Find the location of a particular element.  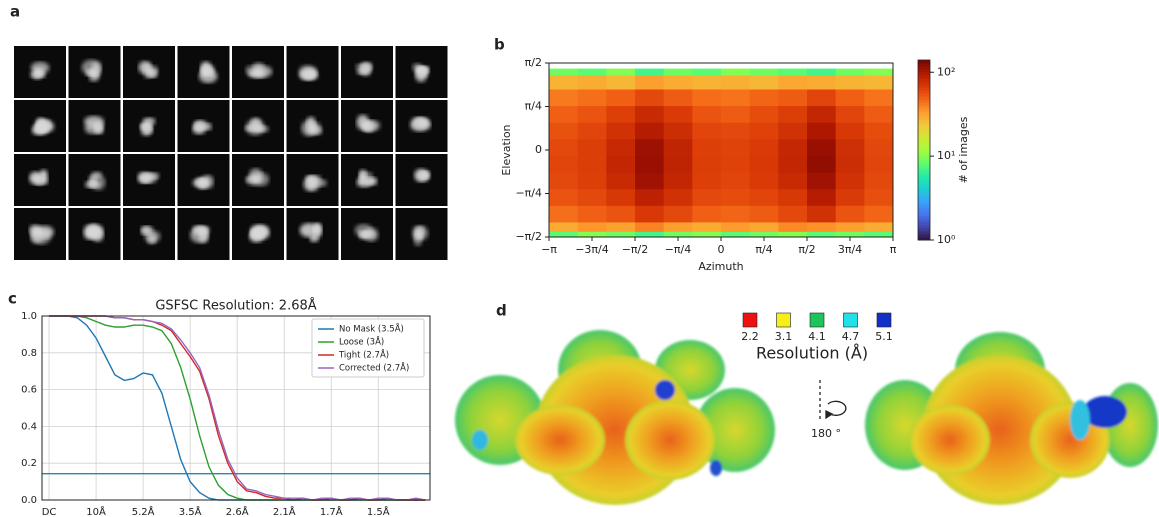

y-tick-label: 0.2 is located at coordinates (29, 463).